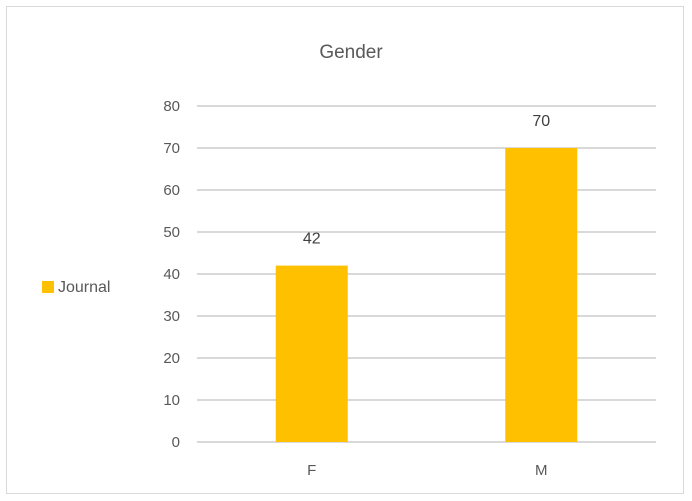  Describe the element at coordinates (426, 180) in the screenshot. I see `data-labels: 42 70` at that location.